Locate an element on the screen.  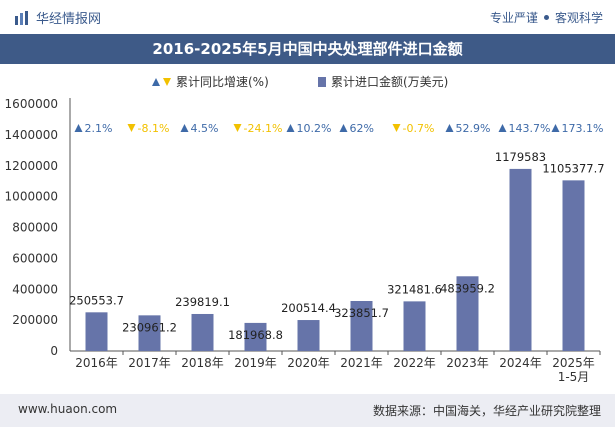
footer-source: 数据来源：中国海关，华经产业研究院整理 is located at coordinates (486, 411).